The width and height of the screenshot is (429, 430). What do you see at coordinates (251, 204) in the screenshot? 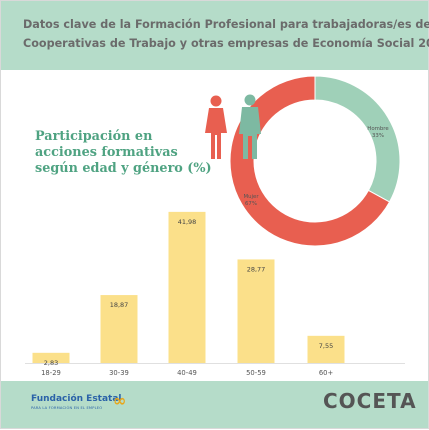
I see `donut-value-label: 67%` at bounding box center [251, 204].